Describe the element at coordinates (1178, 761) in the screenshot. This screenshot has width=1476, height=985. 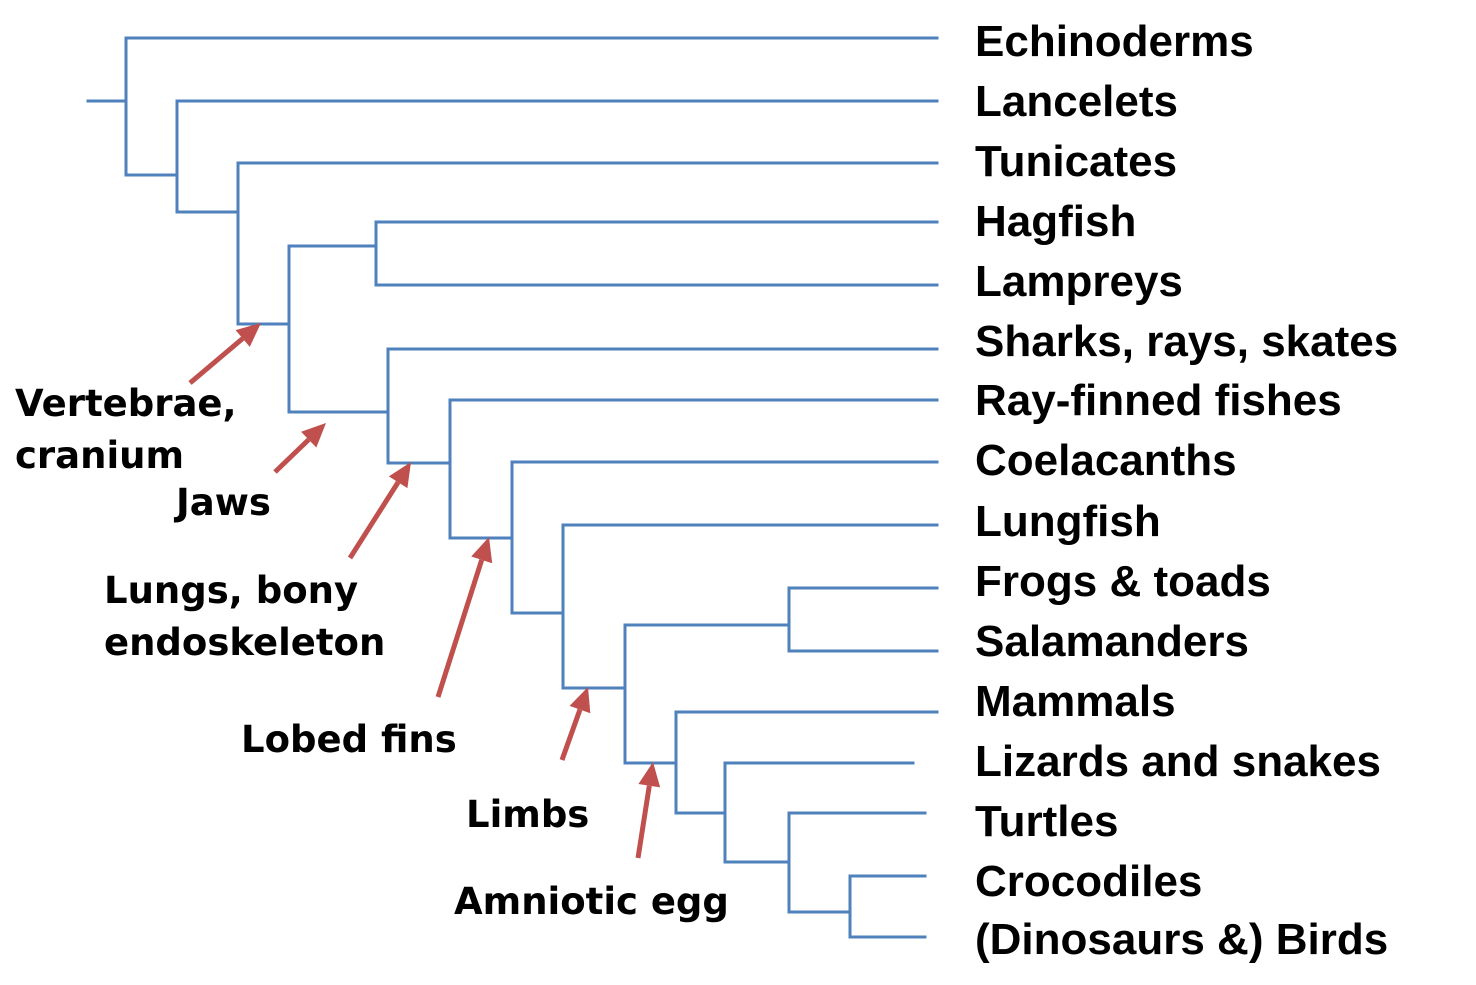
I see `taxon-label-lizards: Lizards and snakes` at that location.